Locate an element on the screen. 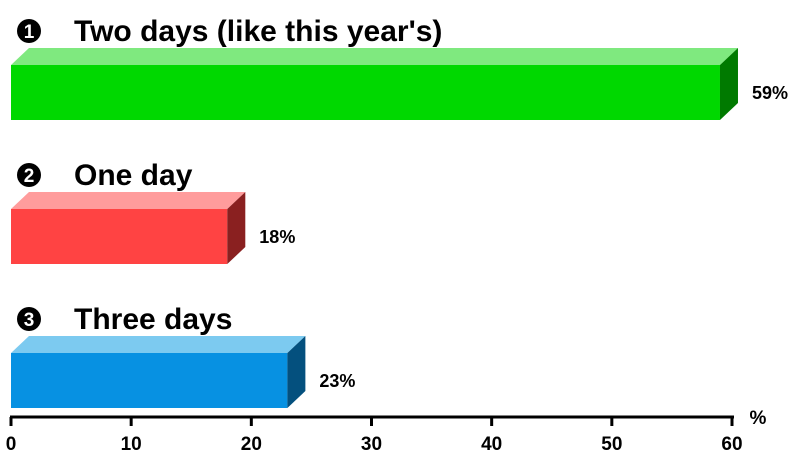 This screenshot has width=797, height=458. x-axis-ticks: 0 10 20 30 40 50 60 is located at coordinates (374, 436).